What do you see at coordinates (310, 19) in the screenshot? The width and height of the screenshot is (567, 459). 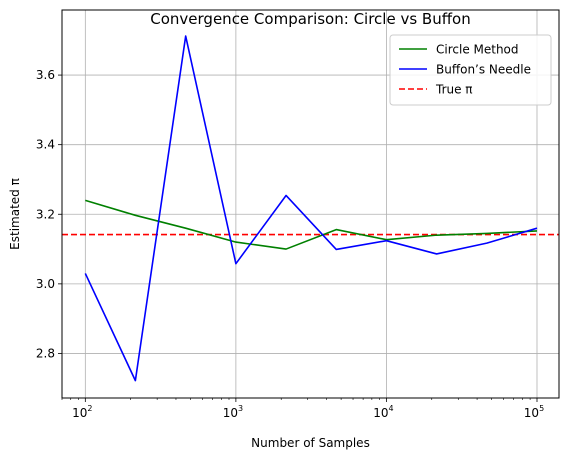 I see `chart-title: Convergence Comparison: Circle vs Buffon` at bounding box center [310, 19].